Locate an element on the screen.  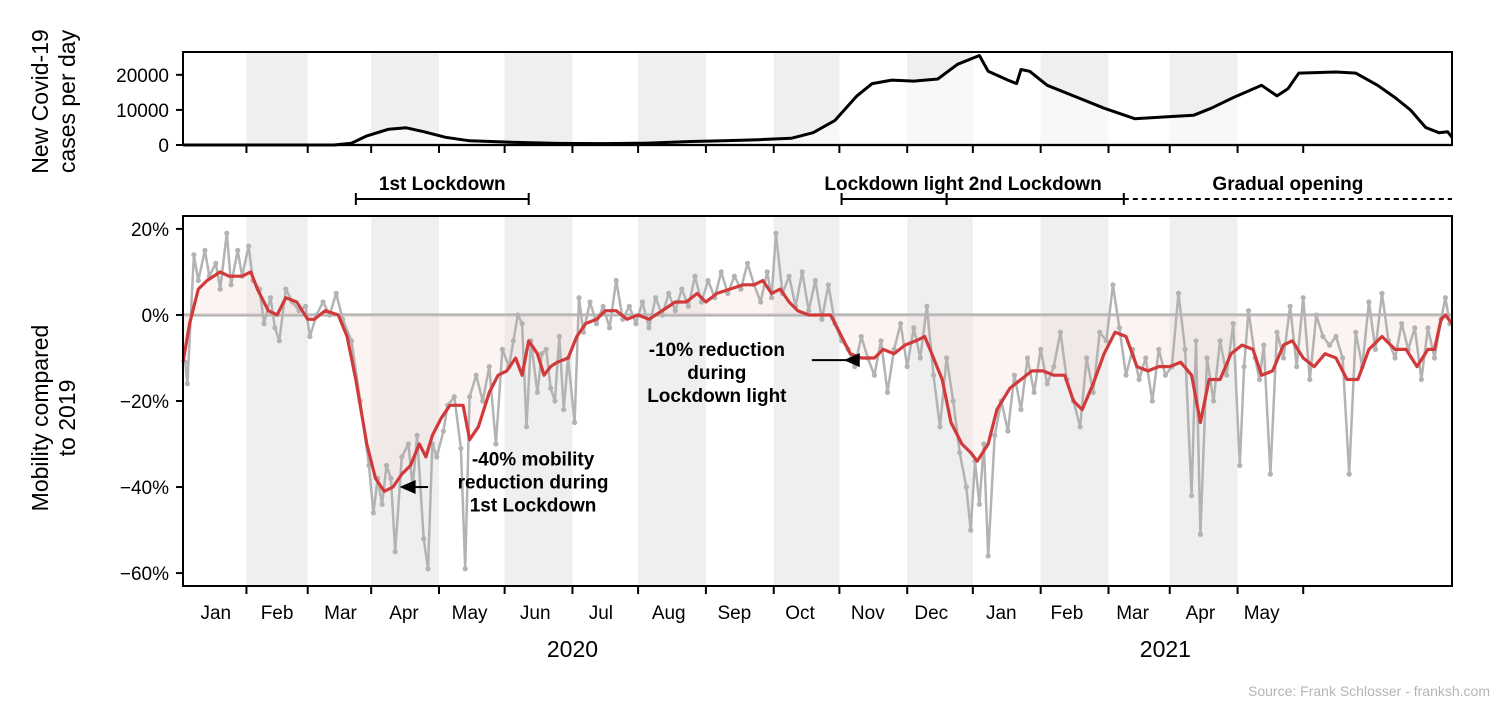
y-axis-label: New Covid-19cases per day is located at coordinates (53, 101).